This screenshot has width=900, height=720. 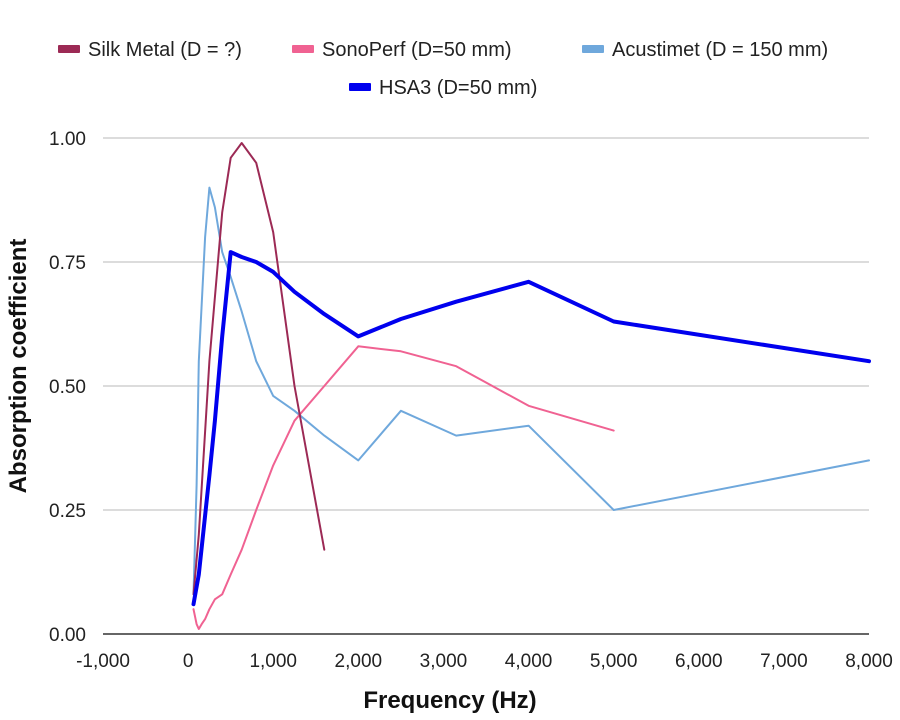 I want to click on legend-label-acustimet: Acustimet (D = 150 mm), so click(x=720, y=50).